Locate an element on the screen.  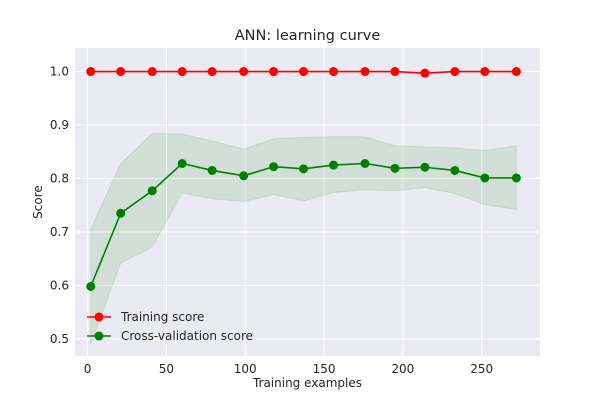
y-axis-label: Score is located at coordinates (38, 202).